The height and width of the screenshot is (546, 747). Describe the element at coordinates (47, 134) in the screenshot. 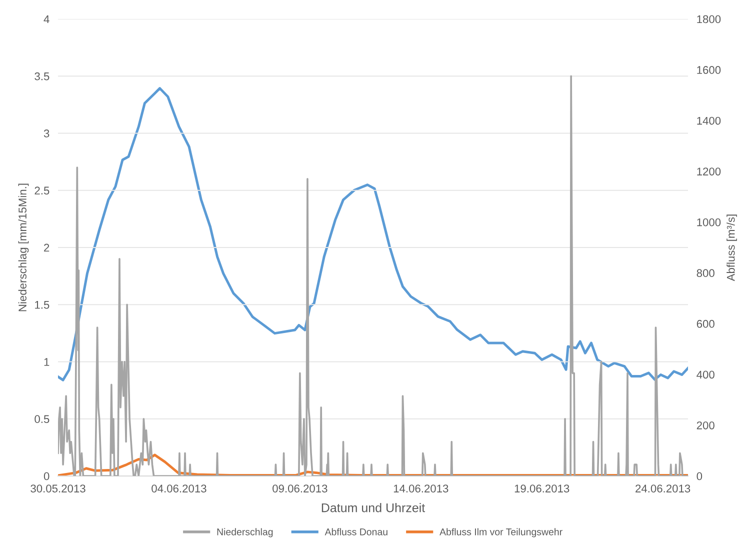

I see `y-tick-label: 3` at that location.